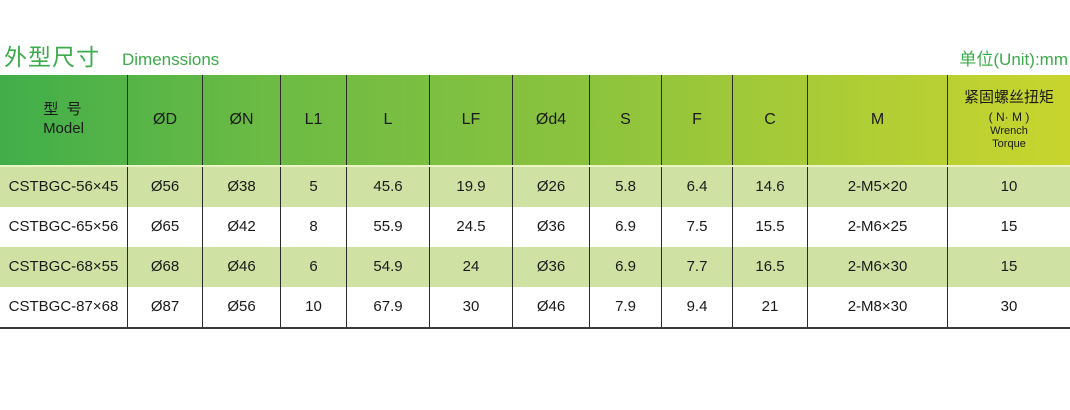  What do you see at coordinates (878, 307) in the screenshot?
I see `cell-m: 2-M8×30` at bounding box center [878, 307].